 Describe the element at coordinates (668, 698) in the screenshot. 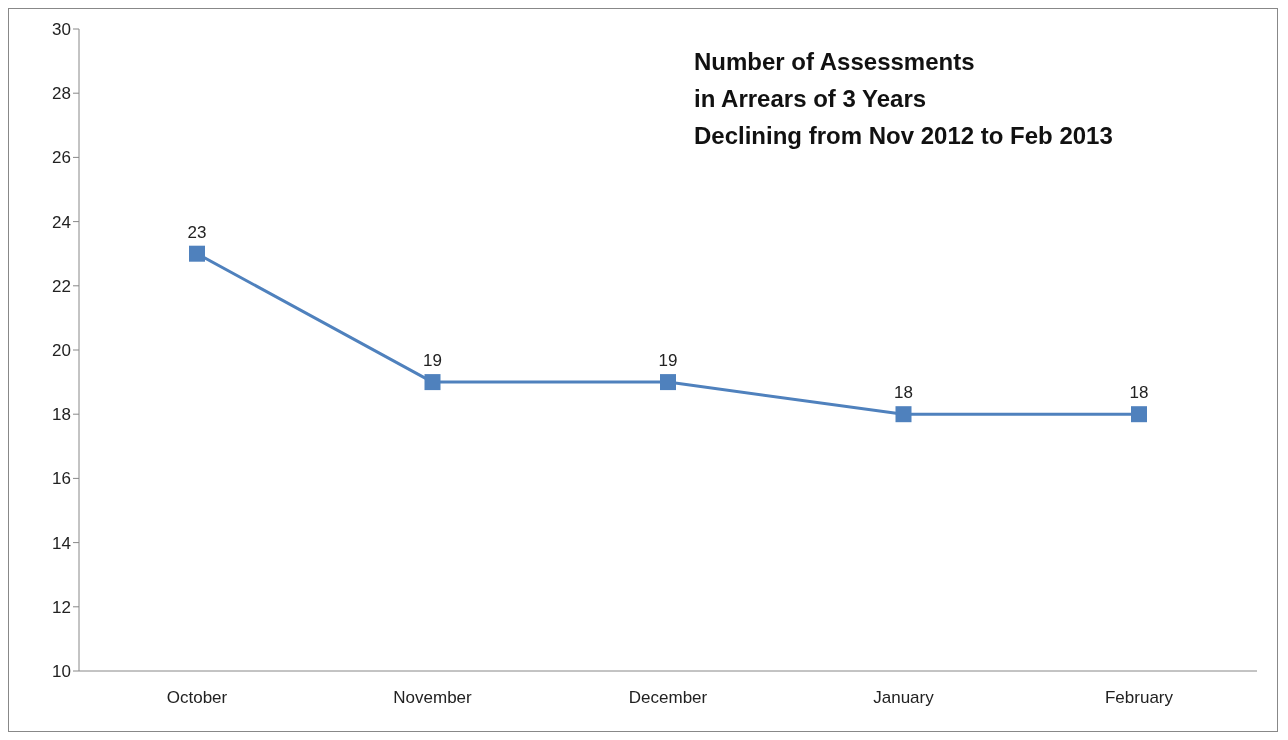

I see `x-tick-label: December` at that location.